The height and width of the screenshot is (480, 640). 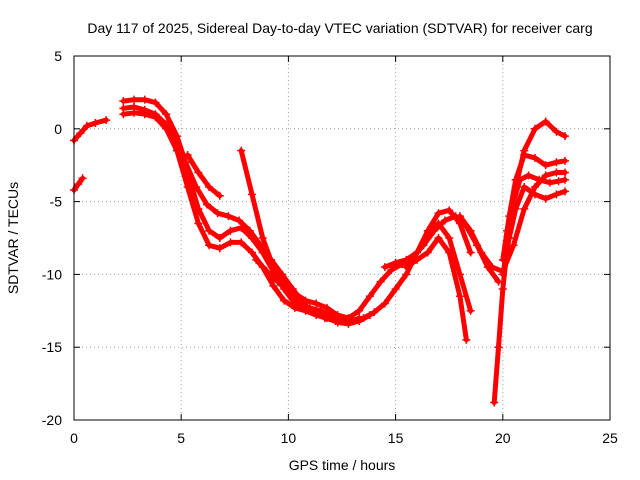 I want to click on x-tick-label: 0, so click(x=74, y=438).